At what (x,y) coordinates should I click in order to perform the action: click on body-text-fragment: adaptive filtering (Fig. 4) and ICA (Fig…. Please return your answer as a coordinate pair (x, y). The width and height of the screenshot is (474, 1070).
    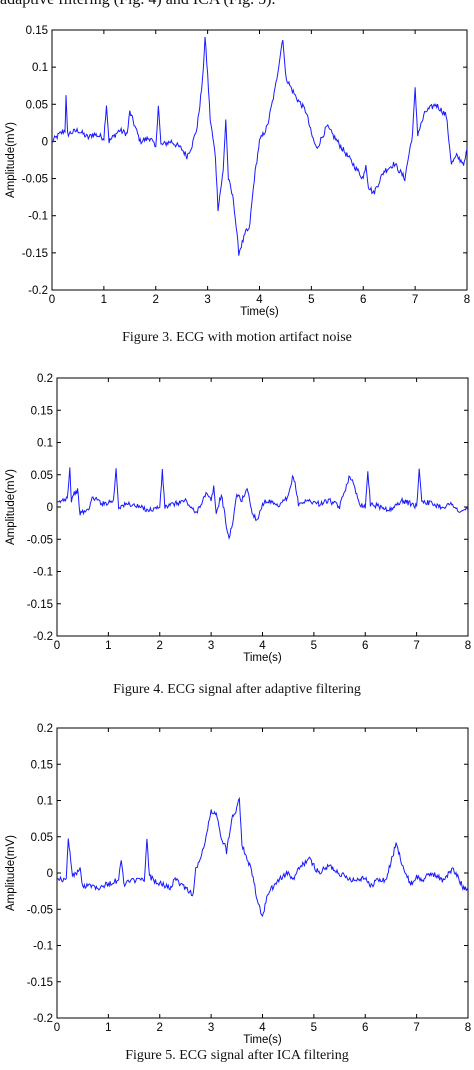
    Looking at the image, I should click on (237, 4).